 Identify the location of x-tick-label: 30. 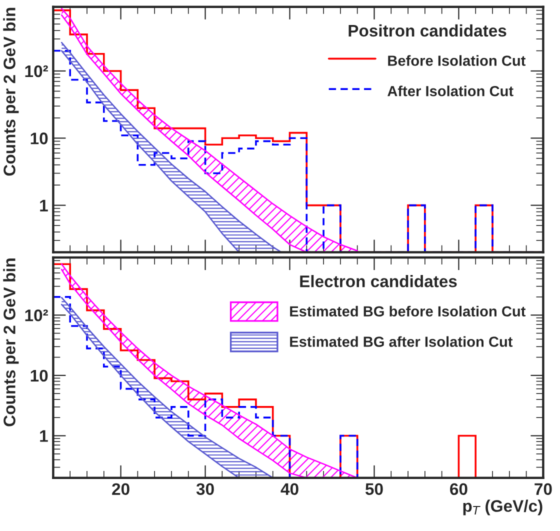
(205, 489).